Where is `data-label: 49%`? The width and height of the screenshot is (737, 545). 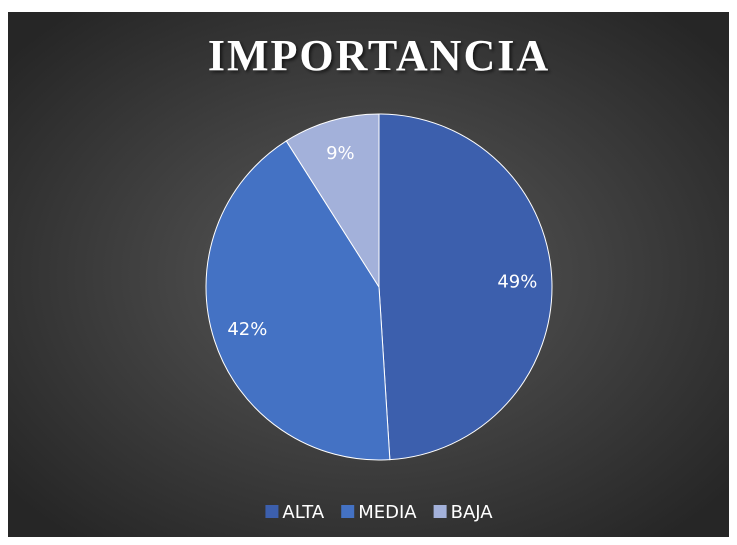
data-label: 49% is located at coordinates (517, 282).